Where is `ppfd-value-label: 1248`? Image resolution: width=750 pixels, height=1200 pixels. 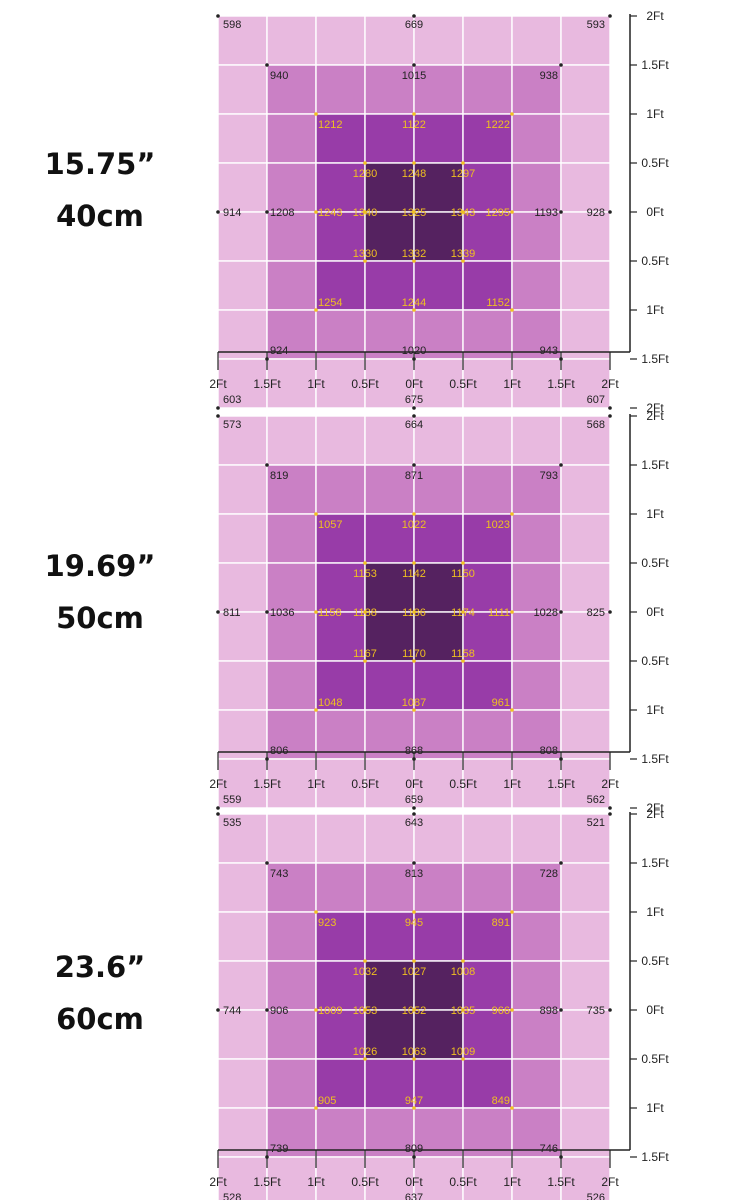 ppfd-value-label: 1248 is located at coordinates (414, 174).